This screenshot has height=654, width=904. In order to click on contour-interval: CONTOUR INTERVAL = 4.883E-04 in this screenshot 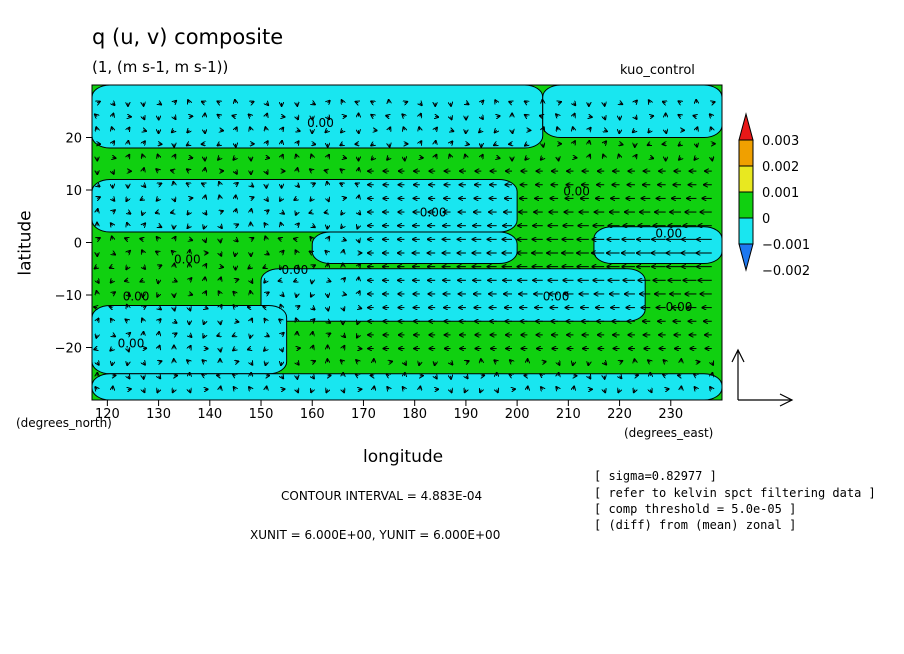, I will do `click(382, 496)`.